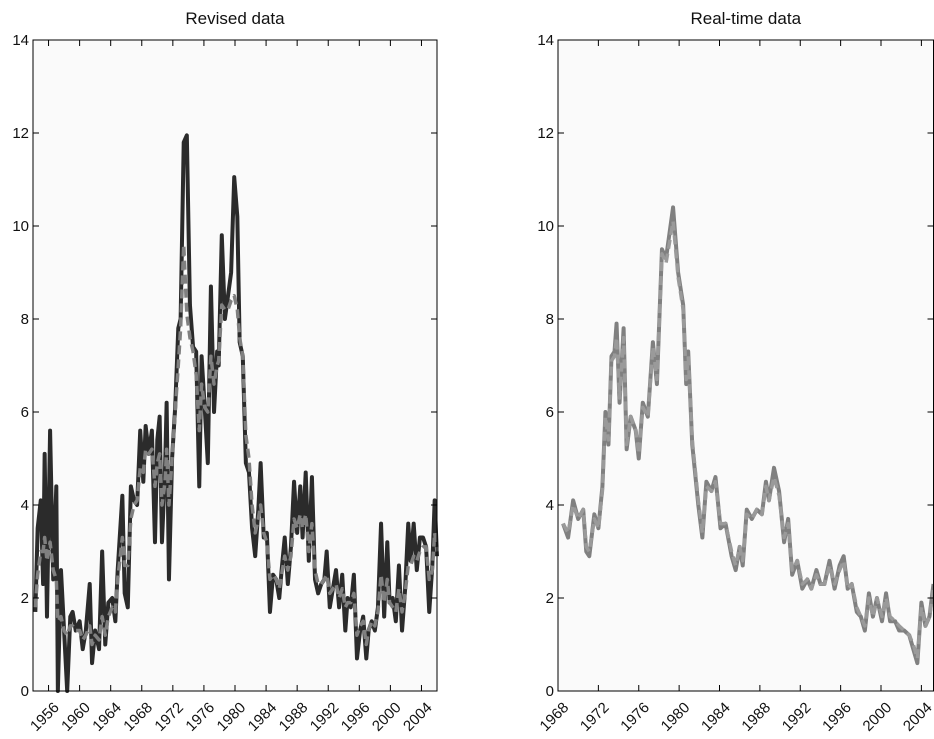  What do you see at coordinates (76, 717) in the screenshot?
I see `x-tick-label: 1960` at bounding box center [76, 717].